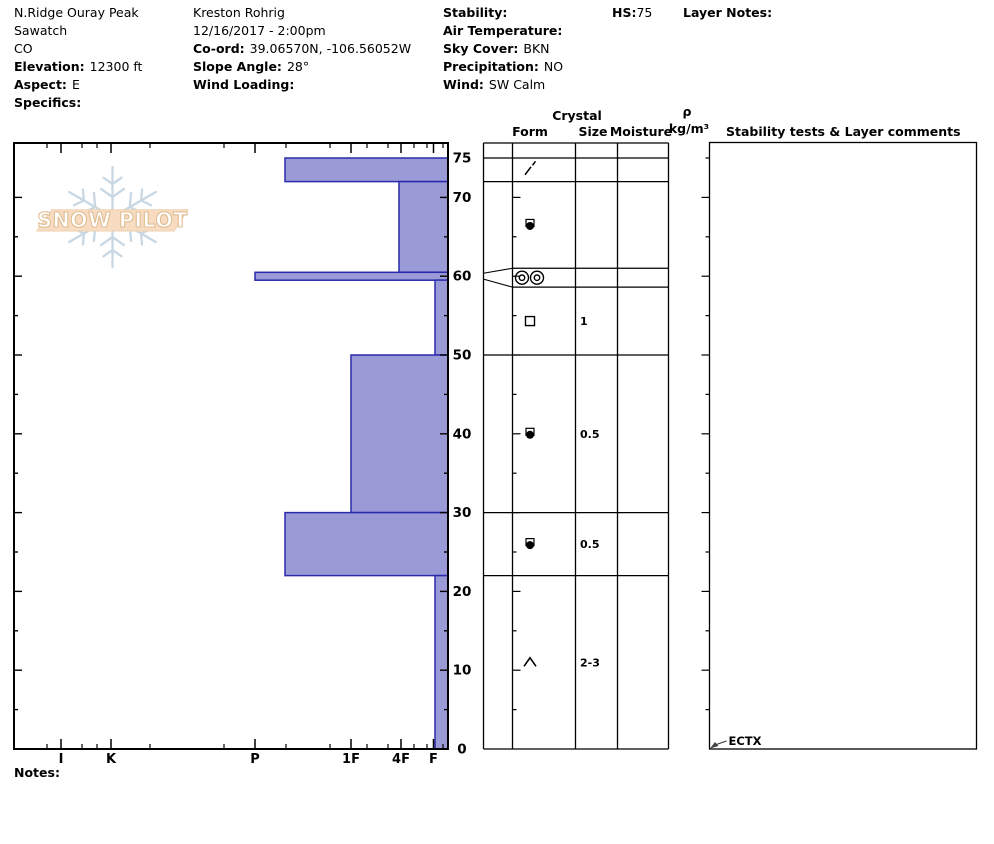  What do you see at coordinates (593, 131) in the screenshot?
I see `size-header: Size` at bounding box center [593, 131].